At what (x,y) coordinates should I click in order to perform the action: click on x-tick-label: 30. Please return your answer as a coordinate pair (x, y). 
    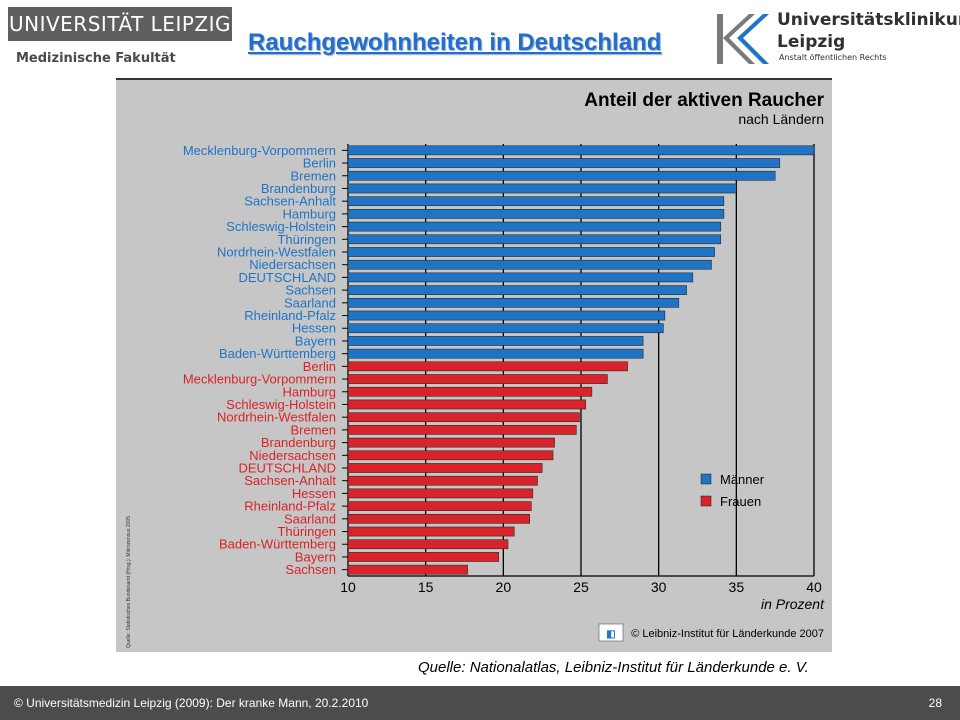
    Looking at the image, I should click on (659, 587).